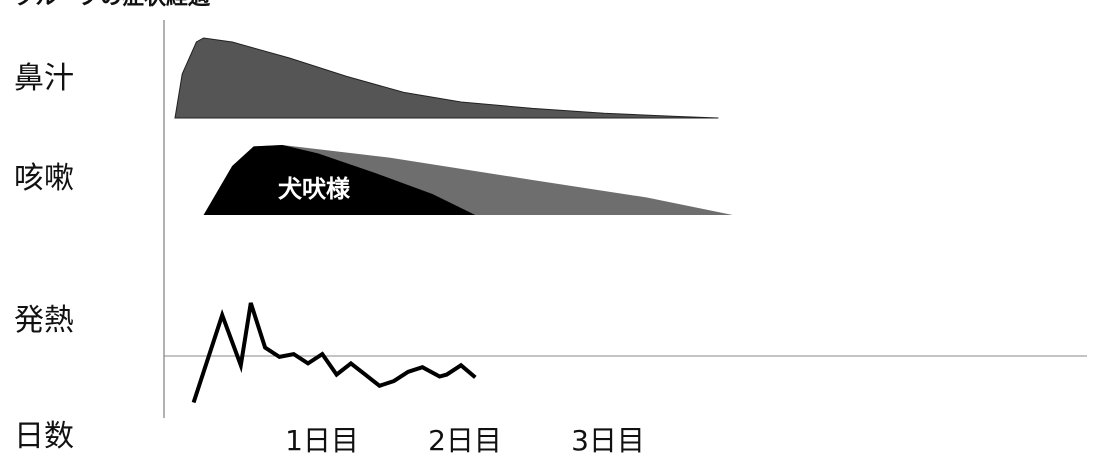  Describe the element at coordinates (608, 439) in the screenshot. I see `x-tick-label-3: 3日目` at that location.